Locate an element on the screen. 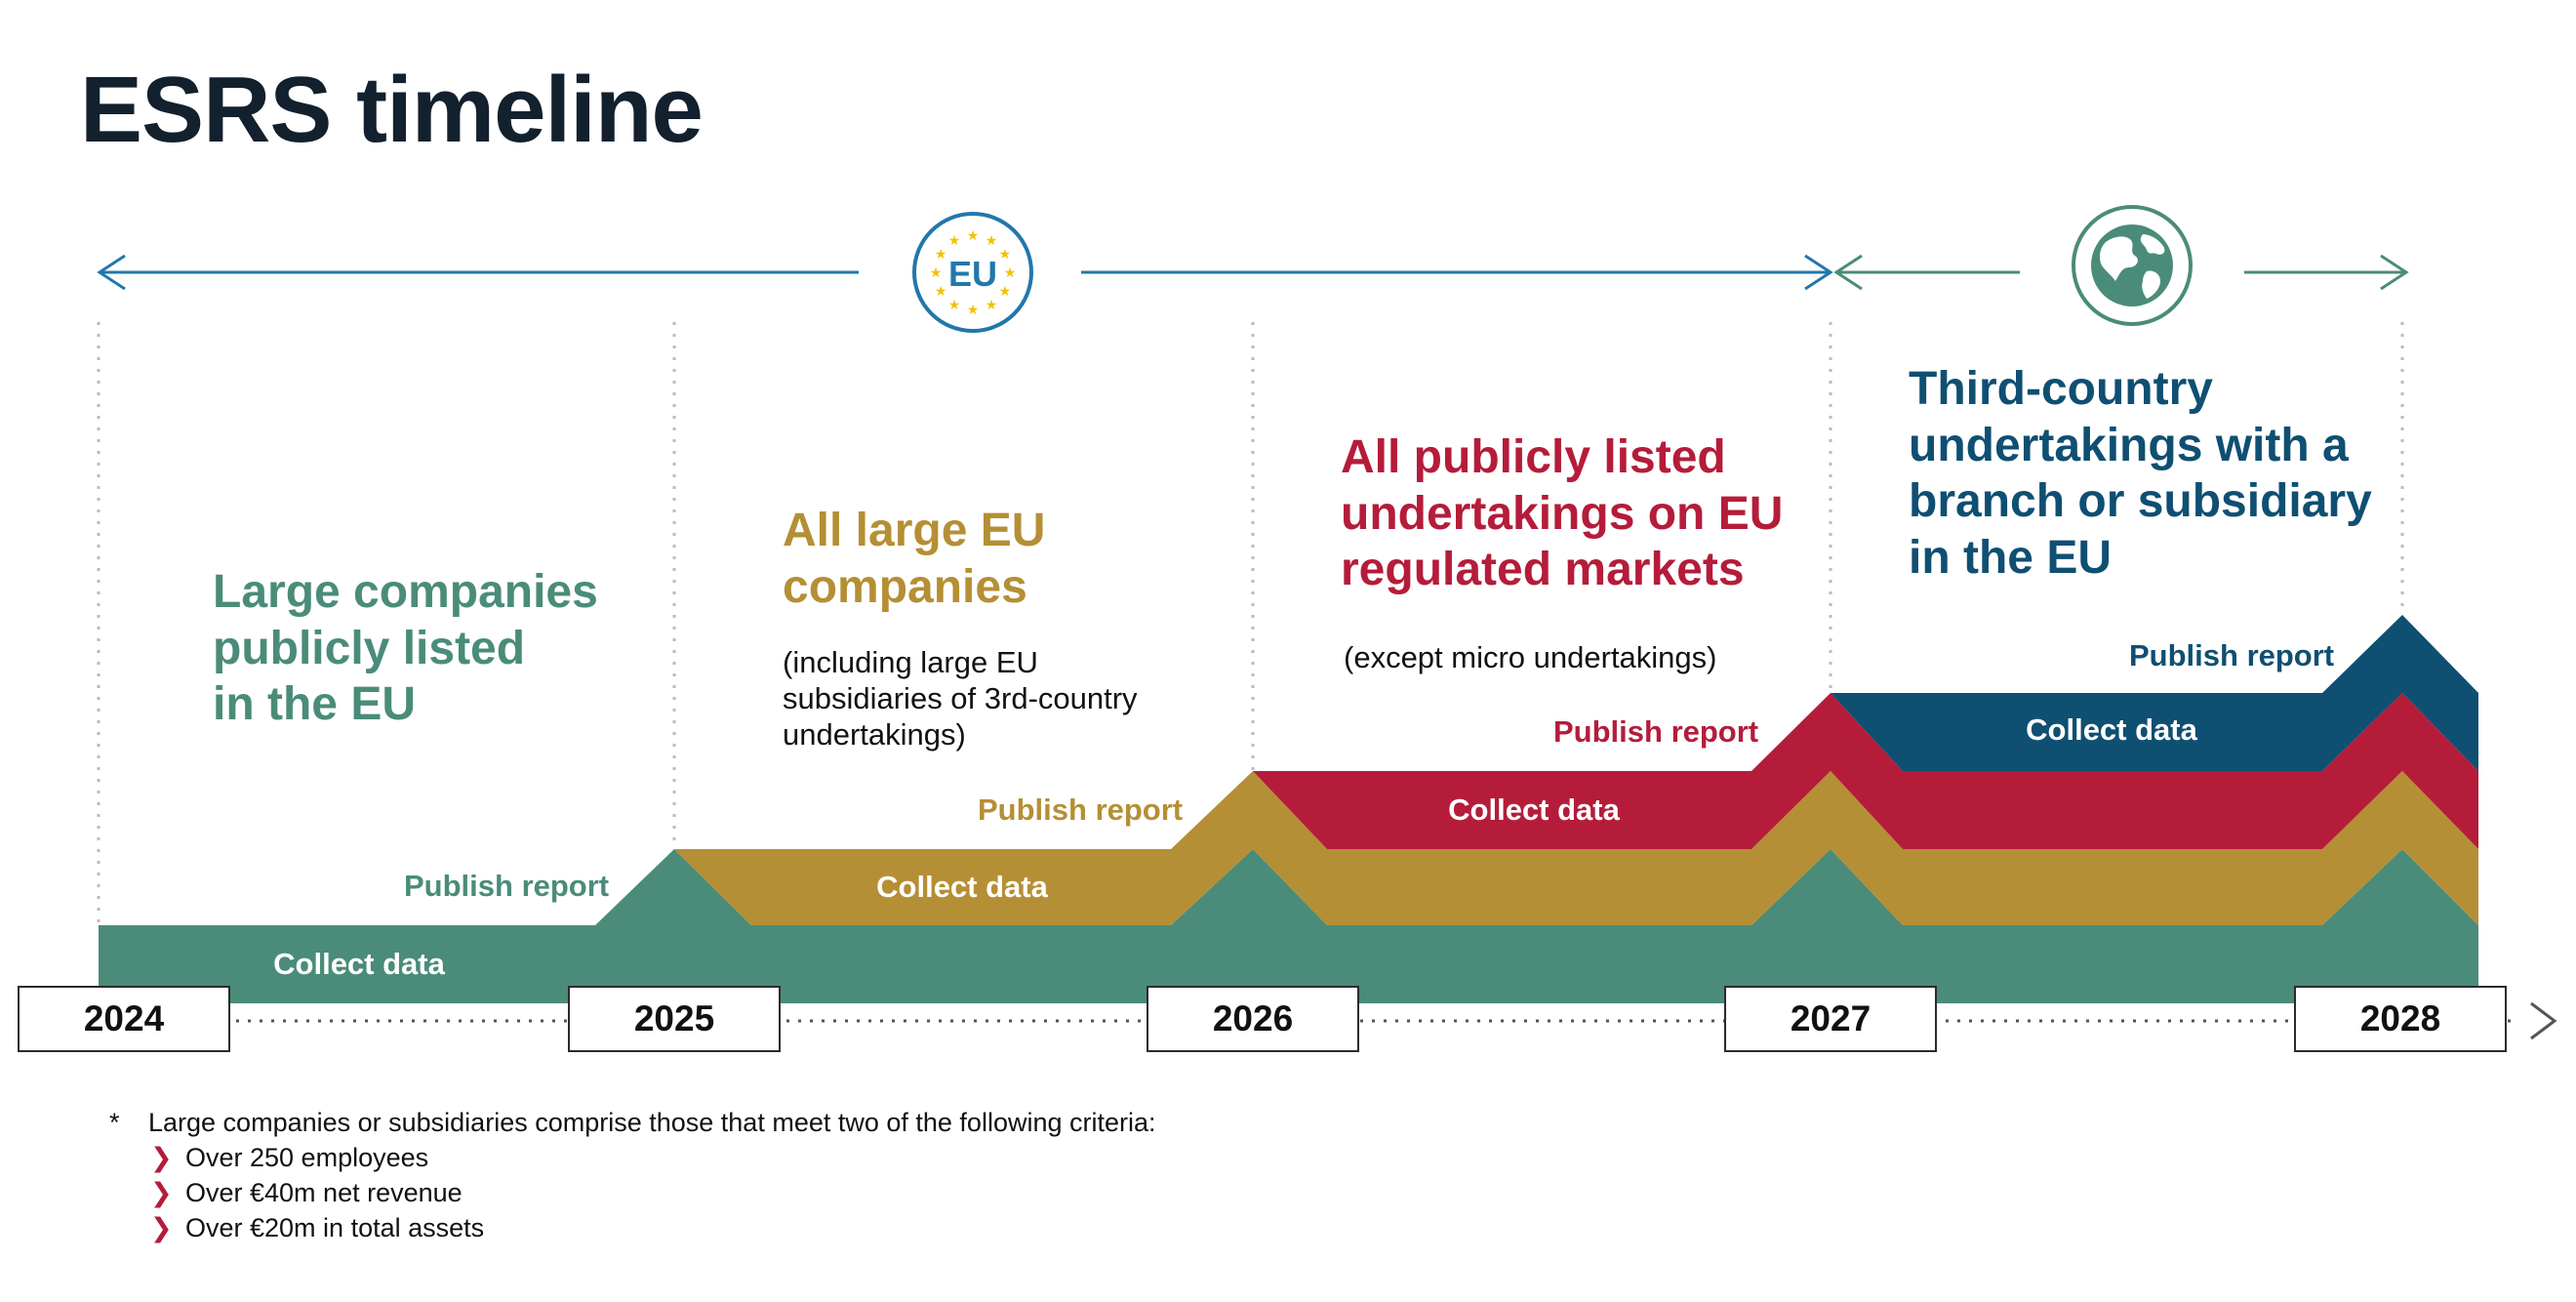 This screenshot has width=2576, height=1302. criteria-text: Over €20m in total assets is located at coordinates (335, 1227).